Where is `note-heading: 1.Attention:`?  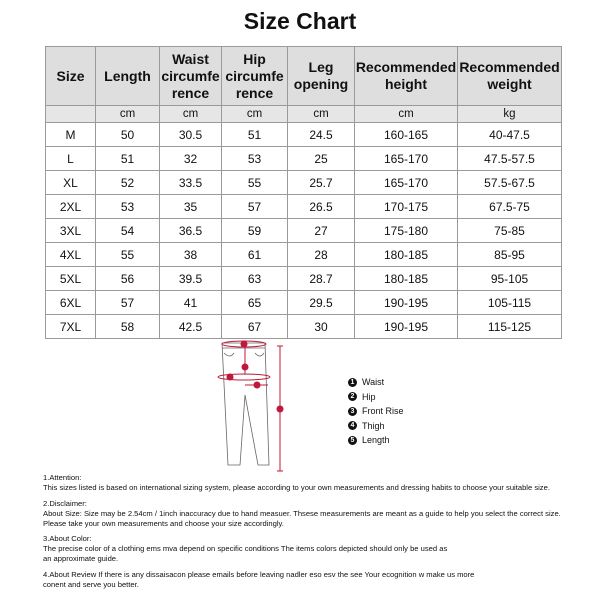
note-heading: 1.Attention: is located at coordinates (62, 477).